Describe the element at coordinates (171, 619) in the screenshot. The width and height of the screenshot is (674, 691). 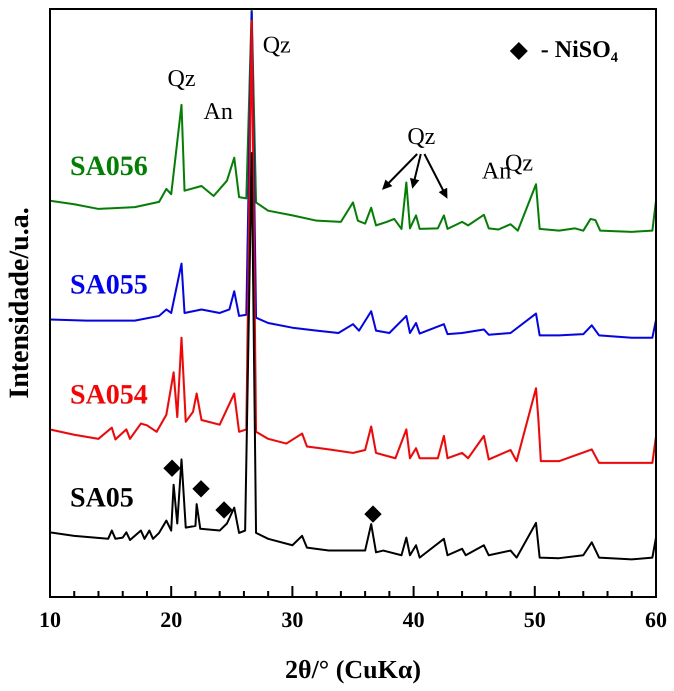
I see `x-tick-label: 20` at that location.